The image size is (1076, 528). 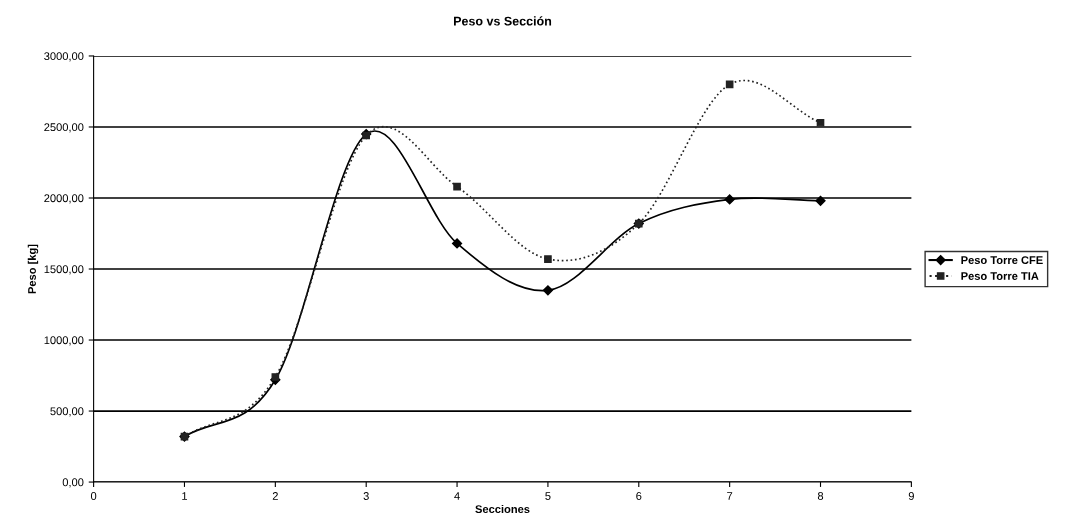 What do you see at coordinates (1002, 260) in the screenshot?
I see `legend-label: Peso Torre CFE` at bounding box center [1002, 260].